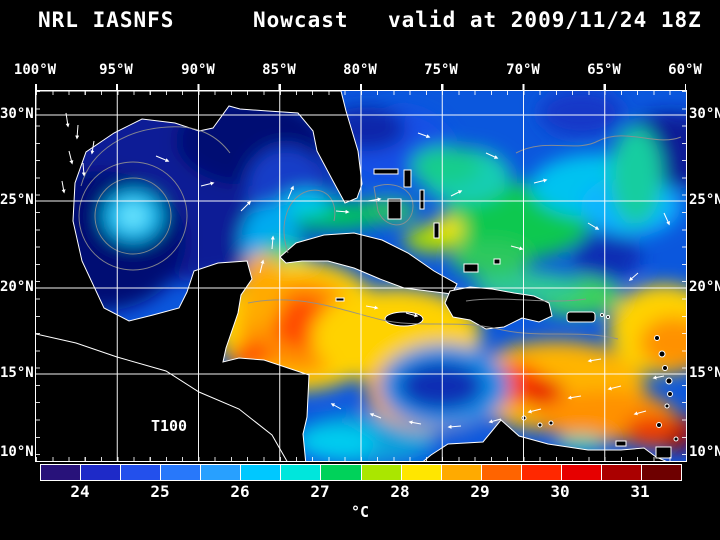  What do you see at coordinates (106, 20) in the screenshot?
I see `model-name: NRL IASNFS` at bounding box center [106, 20].